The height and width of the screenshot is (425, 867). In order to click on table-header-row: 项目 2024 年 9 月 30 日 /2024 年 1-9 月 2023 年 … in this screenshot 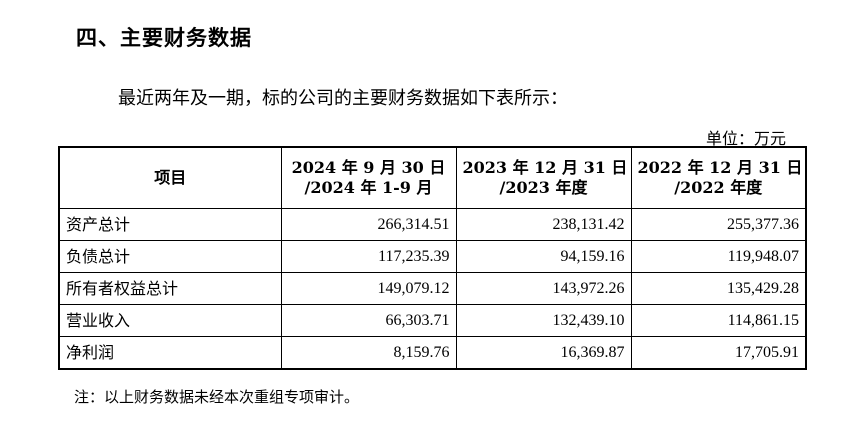, I will do `click(432, 177)`.